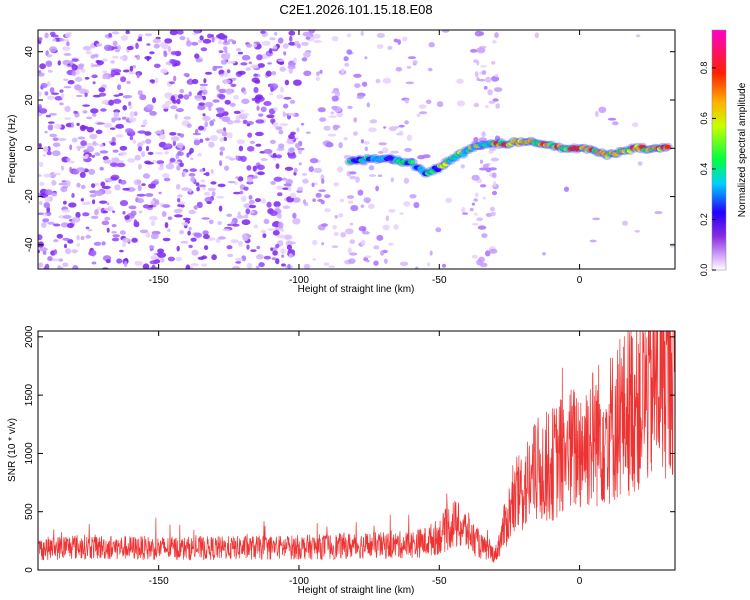 The image size is (750, 600). I want to click on x-tick-label: -50, so click(439, 581).